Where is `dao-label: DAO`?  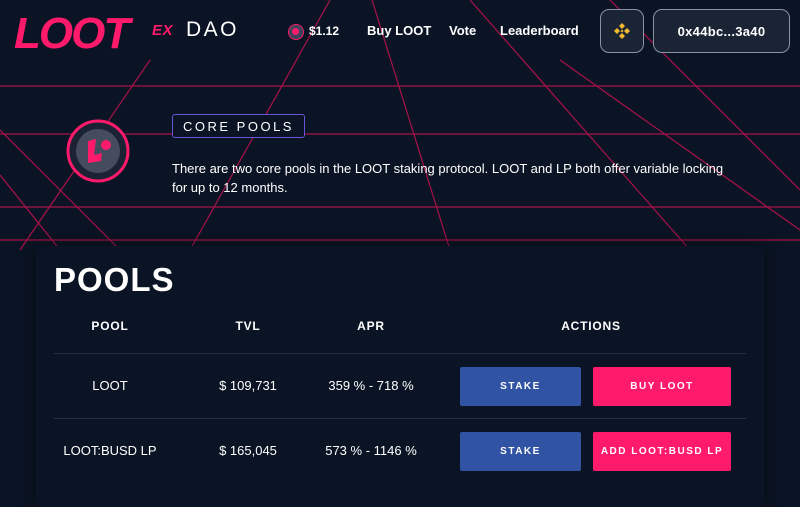
dao-label: DAO is located at coordinates (213, 29).